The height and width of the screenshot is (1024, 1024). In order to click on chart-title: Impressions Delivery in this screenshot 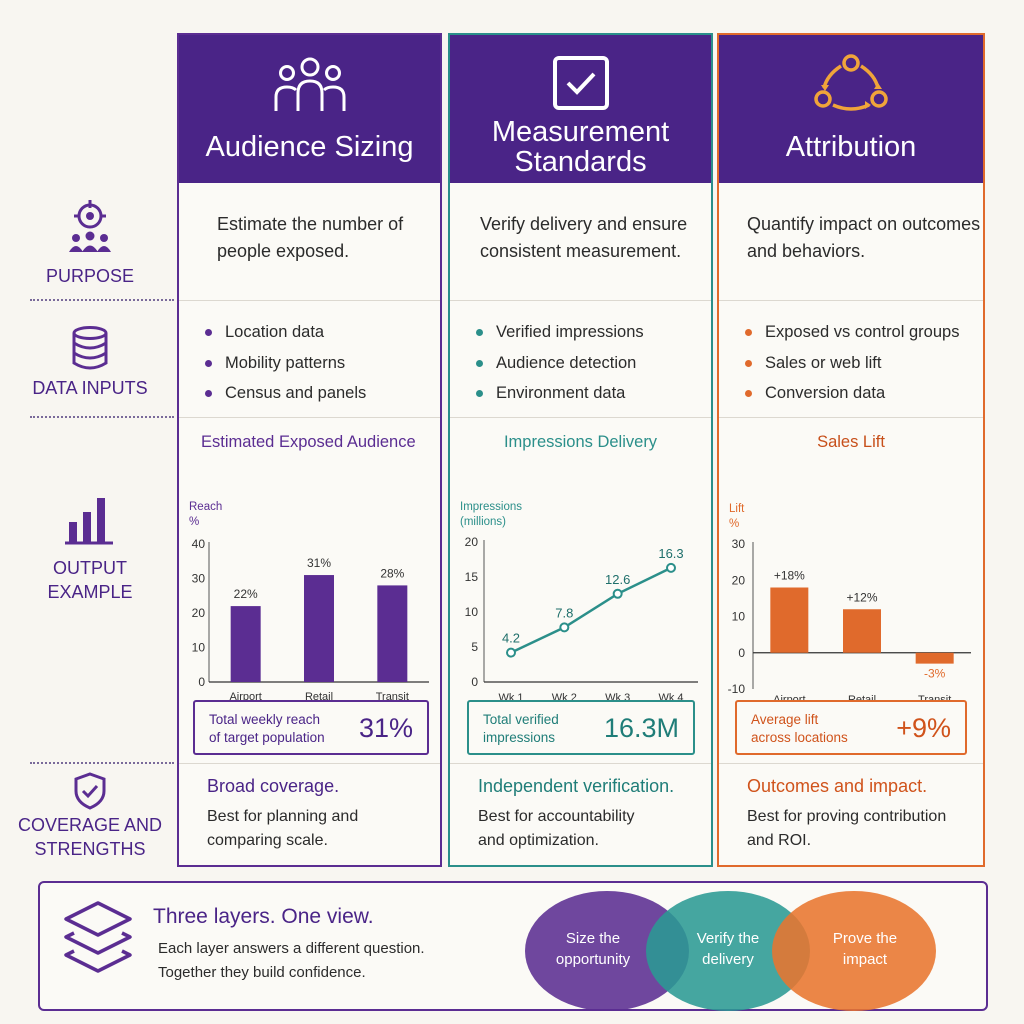, I will do `click(580, 442)`.